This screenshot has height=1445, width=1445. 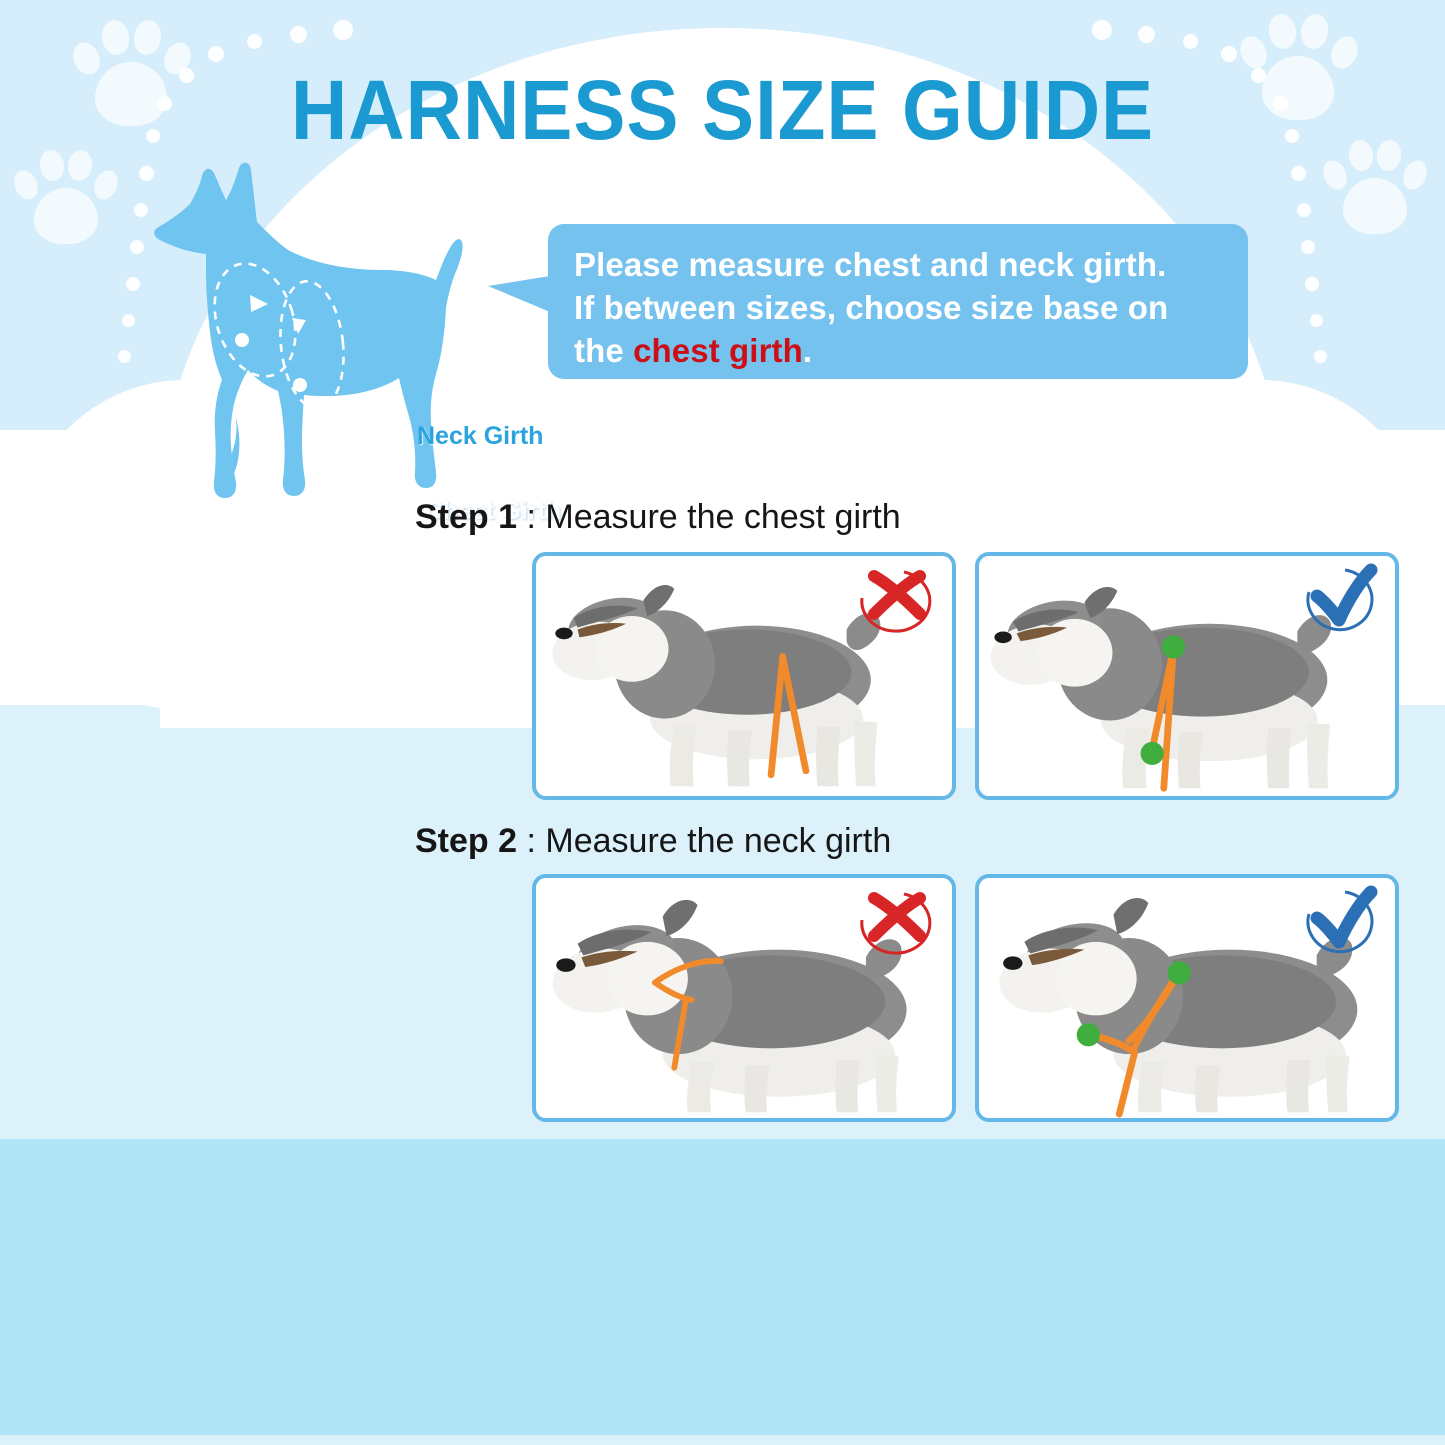 I want to click on step-2-label: Step 2, so click(x=466, y=841).